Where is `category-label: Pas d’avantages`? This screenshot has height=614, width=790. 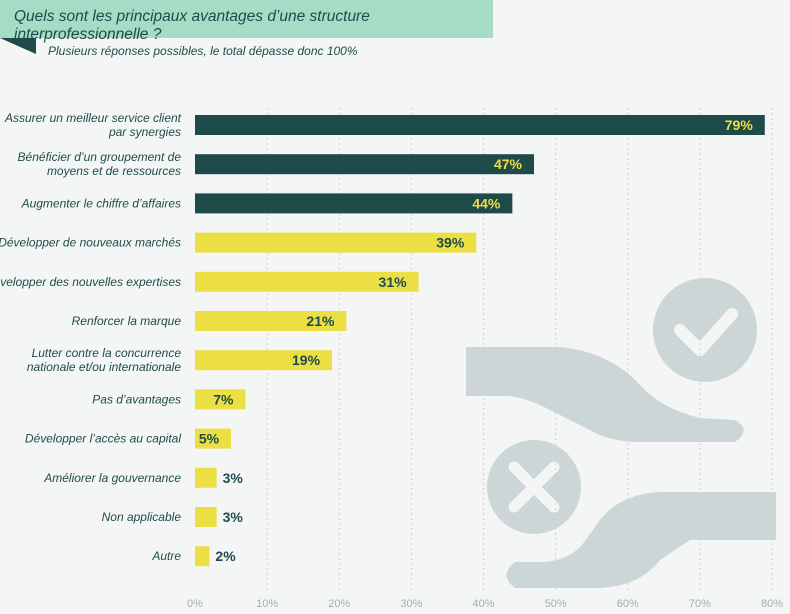 category-label: Pas d’avantages is located at coordinates (136, 399).